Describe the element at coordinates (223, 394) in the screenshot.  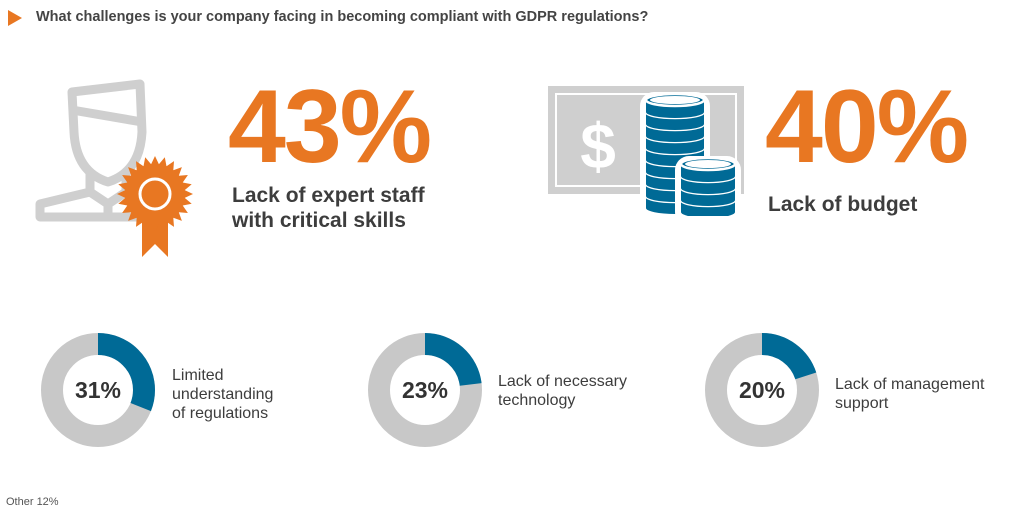
I see `donut-label: understanding` at that location.